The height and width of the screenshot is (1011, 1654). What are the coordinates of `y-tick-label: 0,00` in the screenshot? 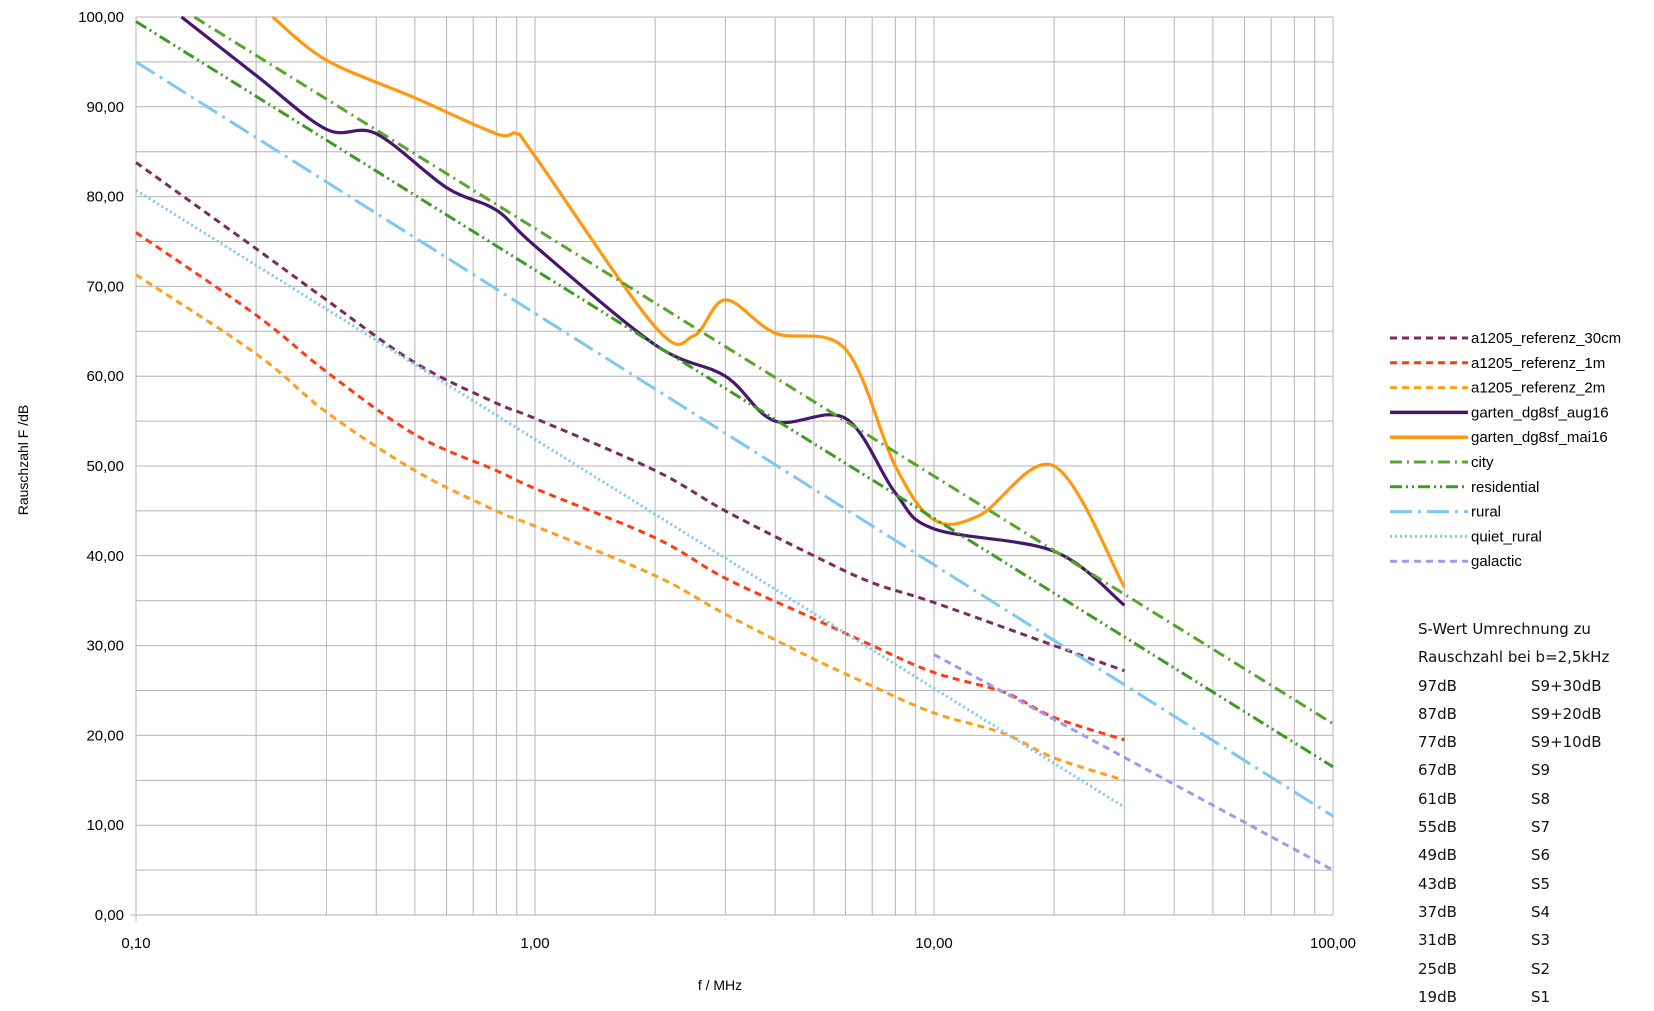 It's located at (109, 915).